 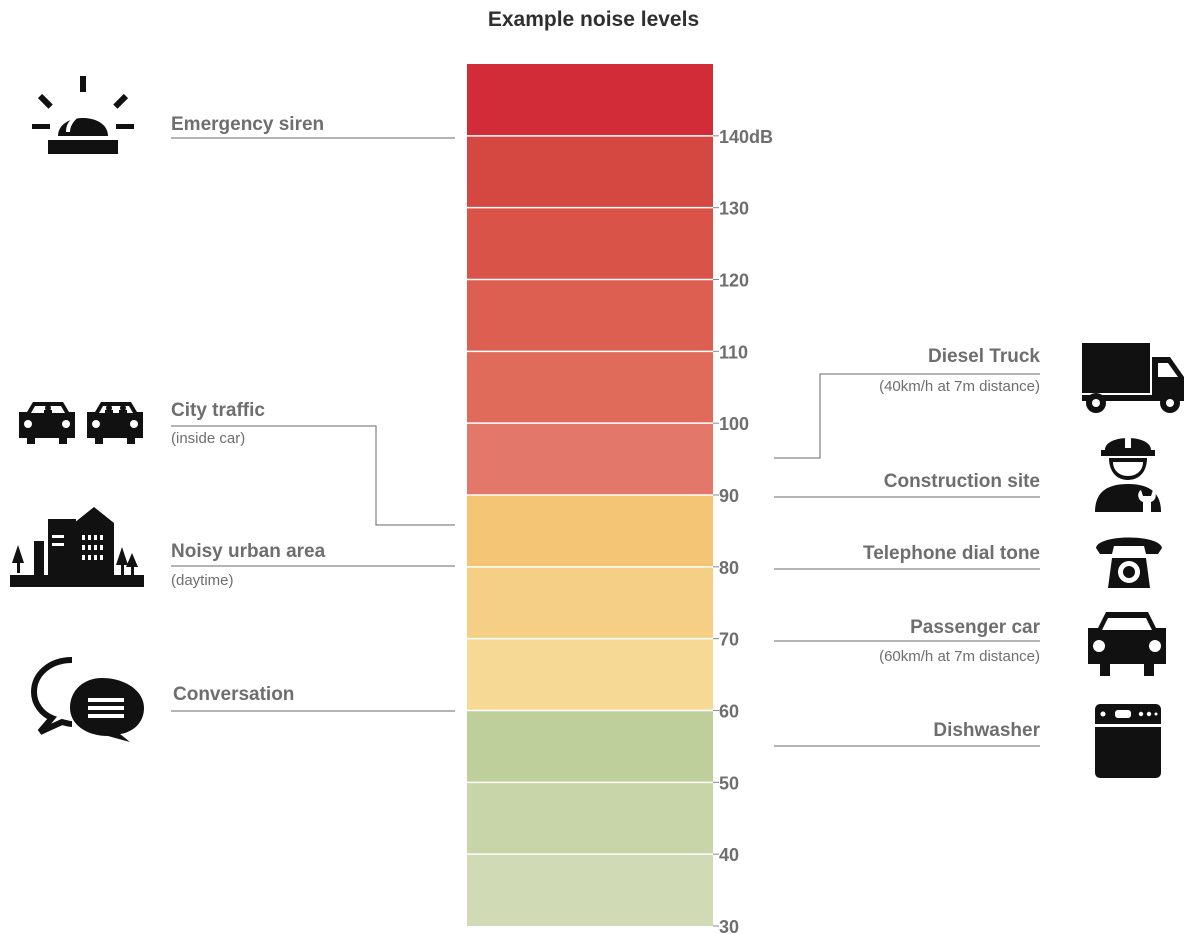 What do you see at coordinates (729, 783) in the screenshot?
I see `tick-label-50: 50` at bounding box center [729, 783].